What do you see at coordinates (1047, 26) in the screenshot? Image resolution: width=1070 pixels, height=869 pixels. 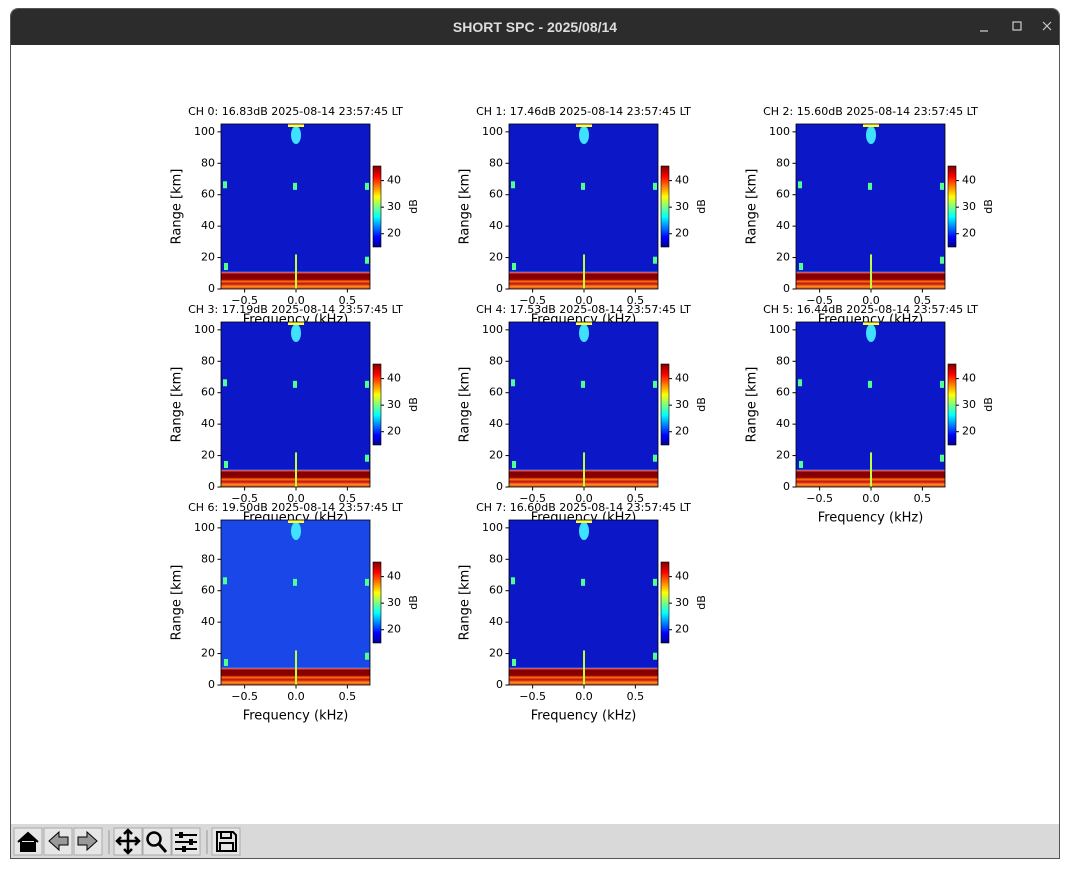 I see `close-button` at bounding box center [1047, 26].